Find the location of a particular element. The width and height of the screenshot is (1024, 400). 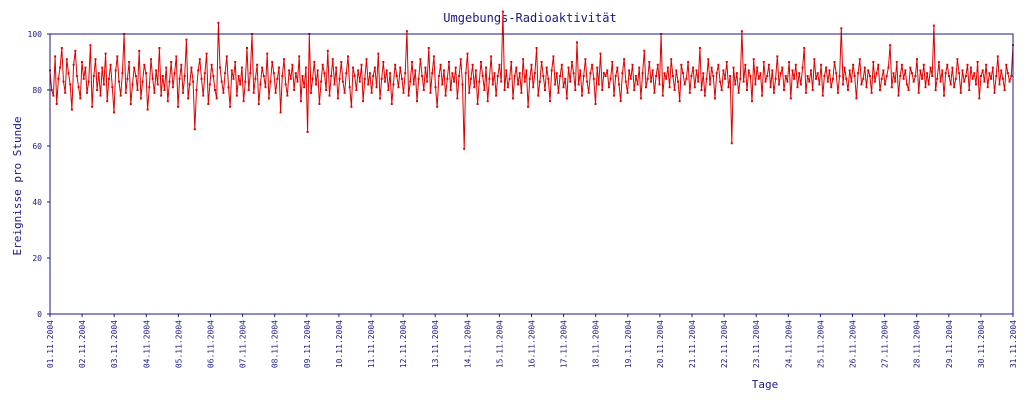

x-tick-label: 07.11.2004 is located at coordinates (243, 344).